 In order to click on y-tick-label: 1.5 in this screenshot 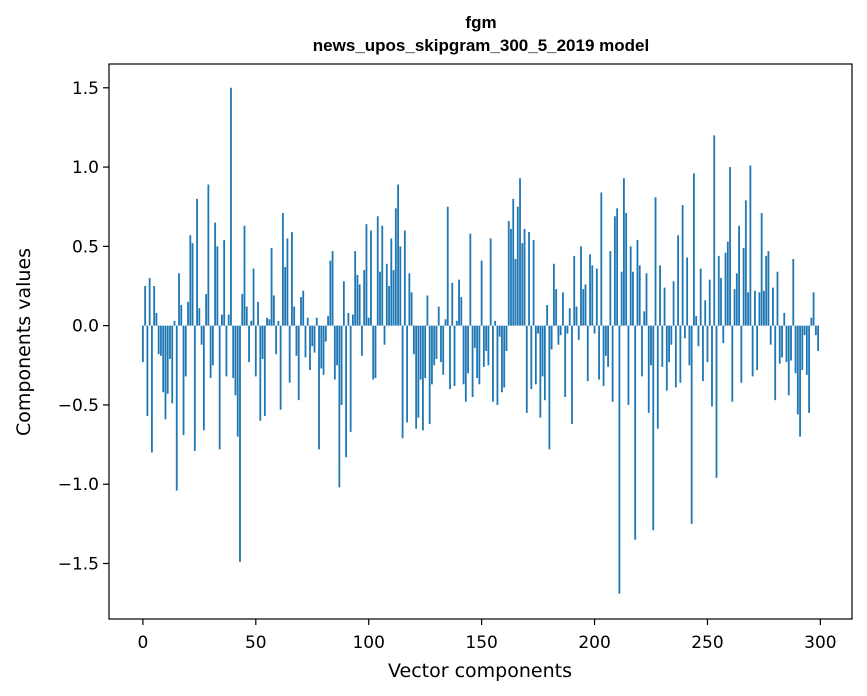, I will do `click(85, 89)`.